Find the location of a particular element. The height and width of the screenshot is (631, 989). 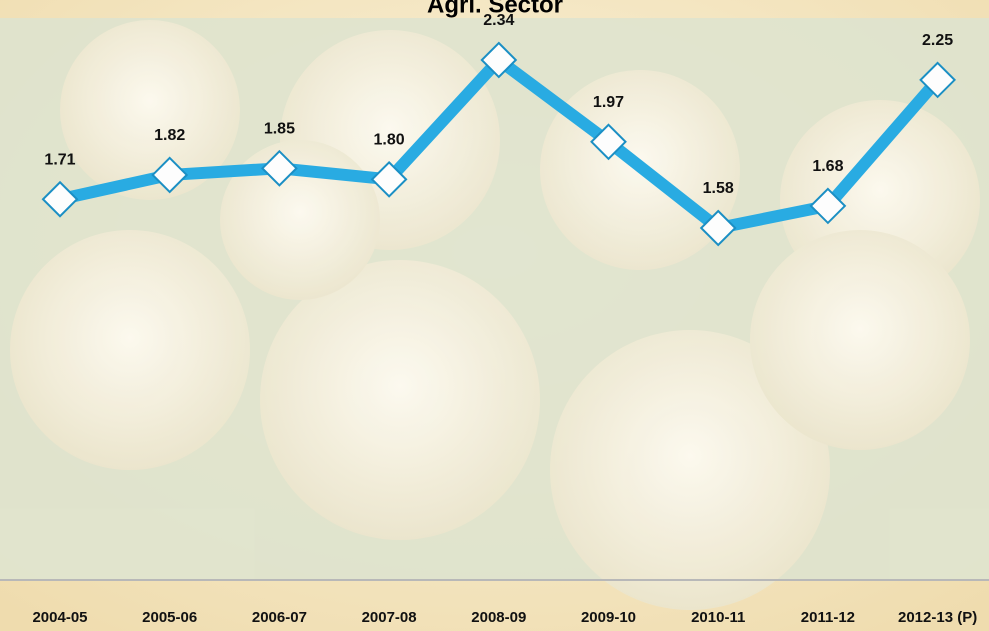

x-tick-label: 2006-07 is located at coordinates (279, 617).